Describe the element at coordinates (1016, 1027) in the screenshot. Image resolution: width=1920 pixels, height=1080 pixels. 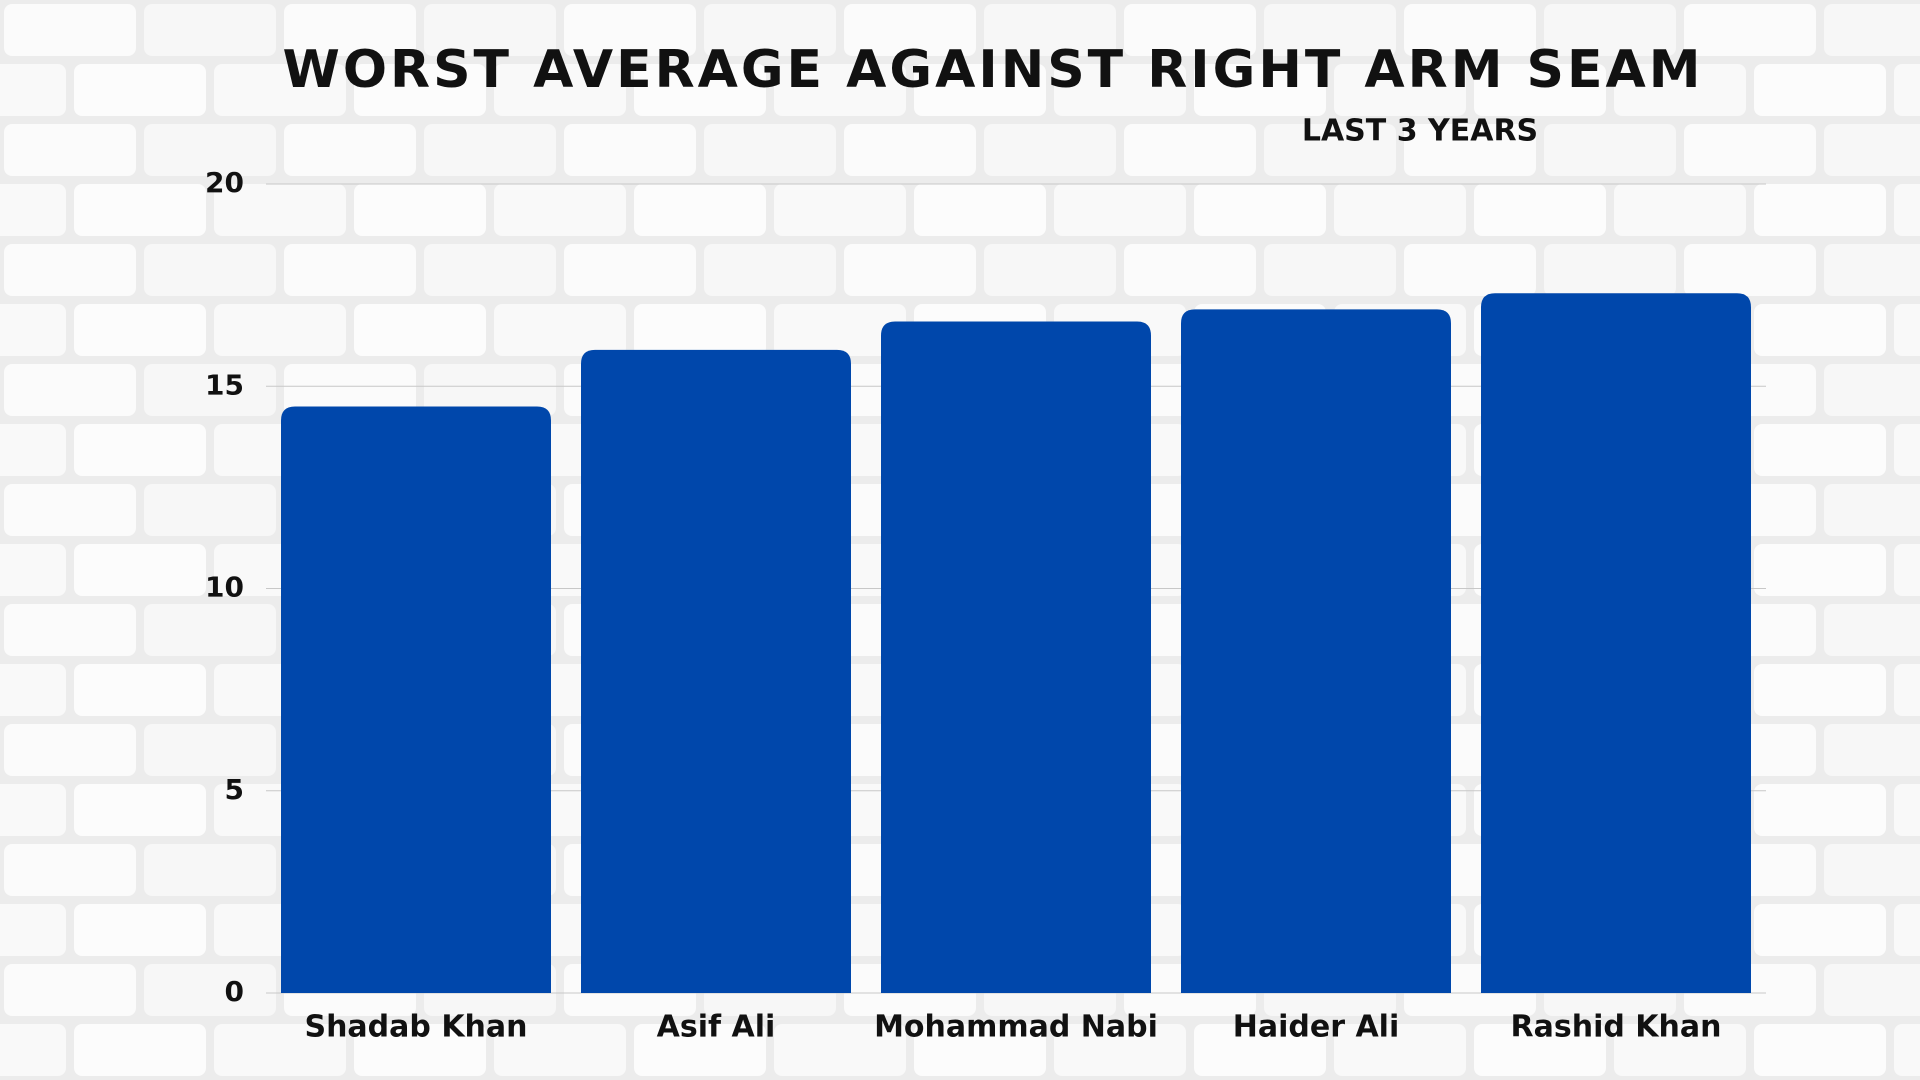
I see `x-tick-label: Mohammad Nabi` at that location.